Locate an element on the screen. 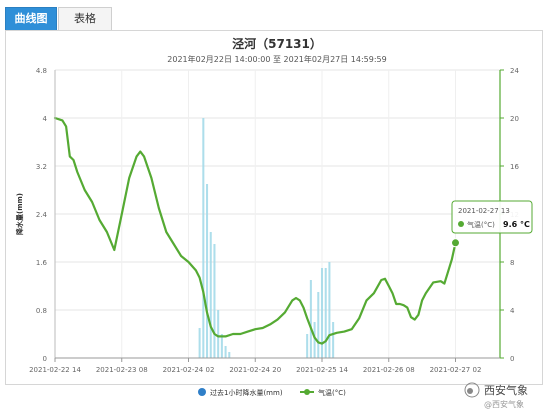  tab-curve-chart: 曲线图 is located at coordinates (31, 19).